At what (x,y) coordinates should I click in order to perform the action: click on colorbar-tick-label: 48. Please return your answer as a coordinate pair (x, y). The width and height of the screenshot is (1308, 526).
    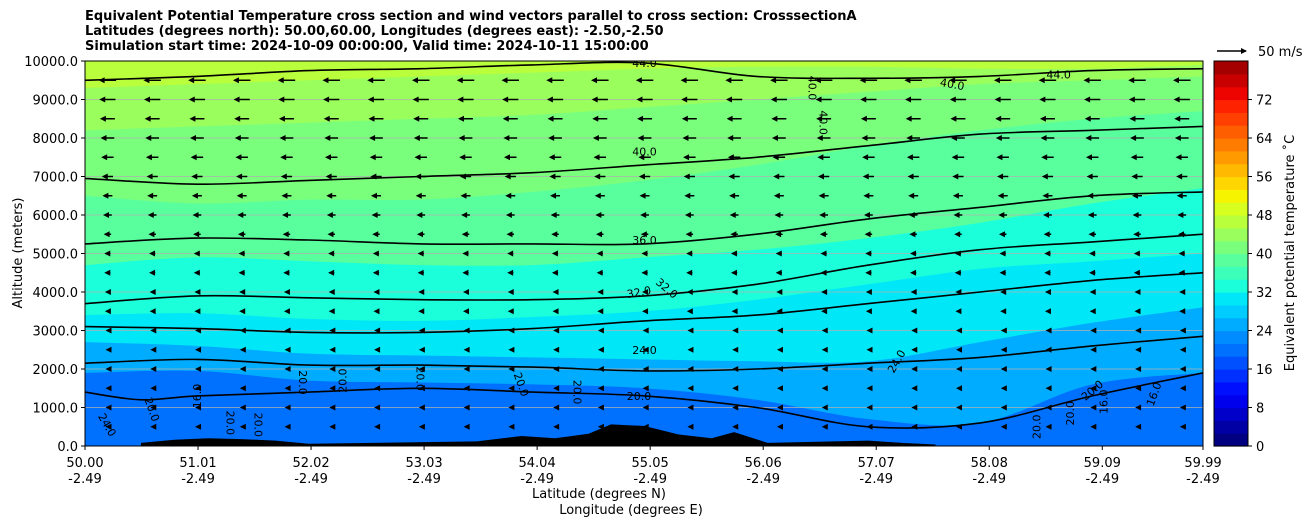
    Looking at the image, I should click on (1264, 216).